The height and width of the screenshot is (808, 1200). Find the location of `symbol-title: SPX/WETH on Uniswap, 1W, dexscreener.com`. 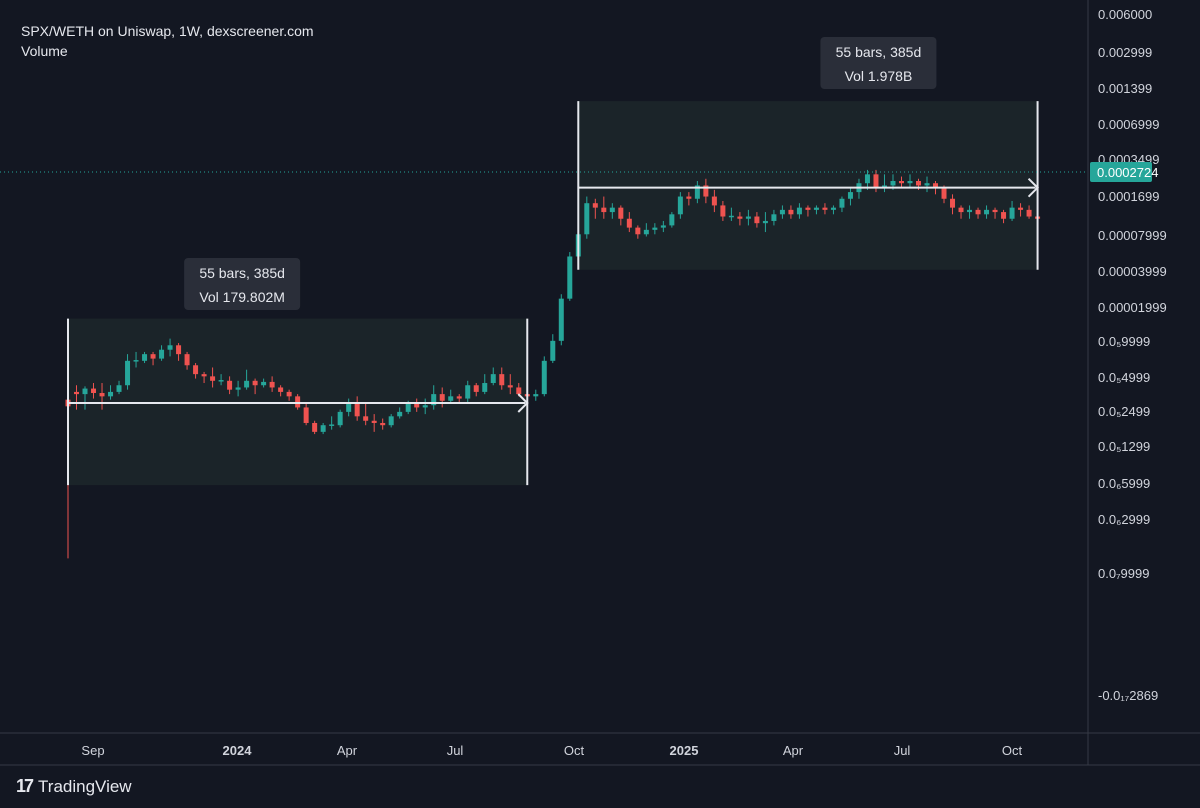

symbol-title: SPX/WETH on Uniswap, 1W, dexscreener.com is located at coordinates (167, 31).